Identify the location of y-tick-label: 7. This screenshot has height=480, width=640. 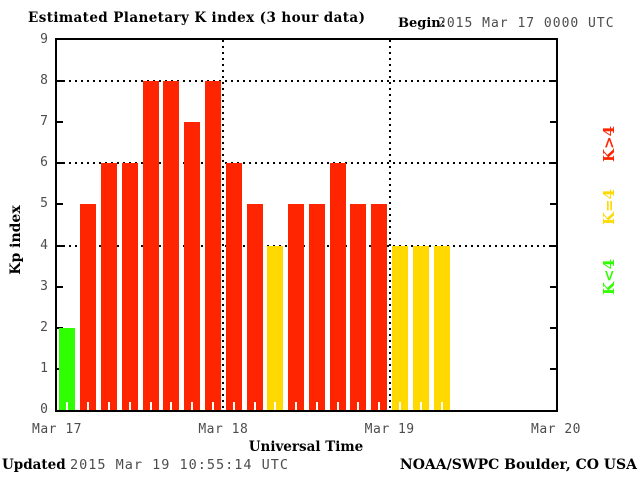
(44, 122).